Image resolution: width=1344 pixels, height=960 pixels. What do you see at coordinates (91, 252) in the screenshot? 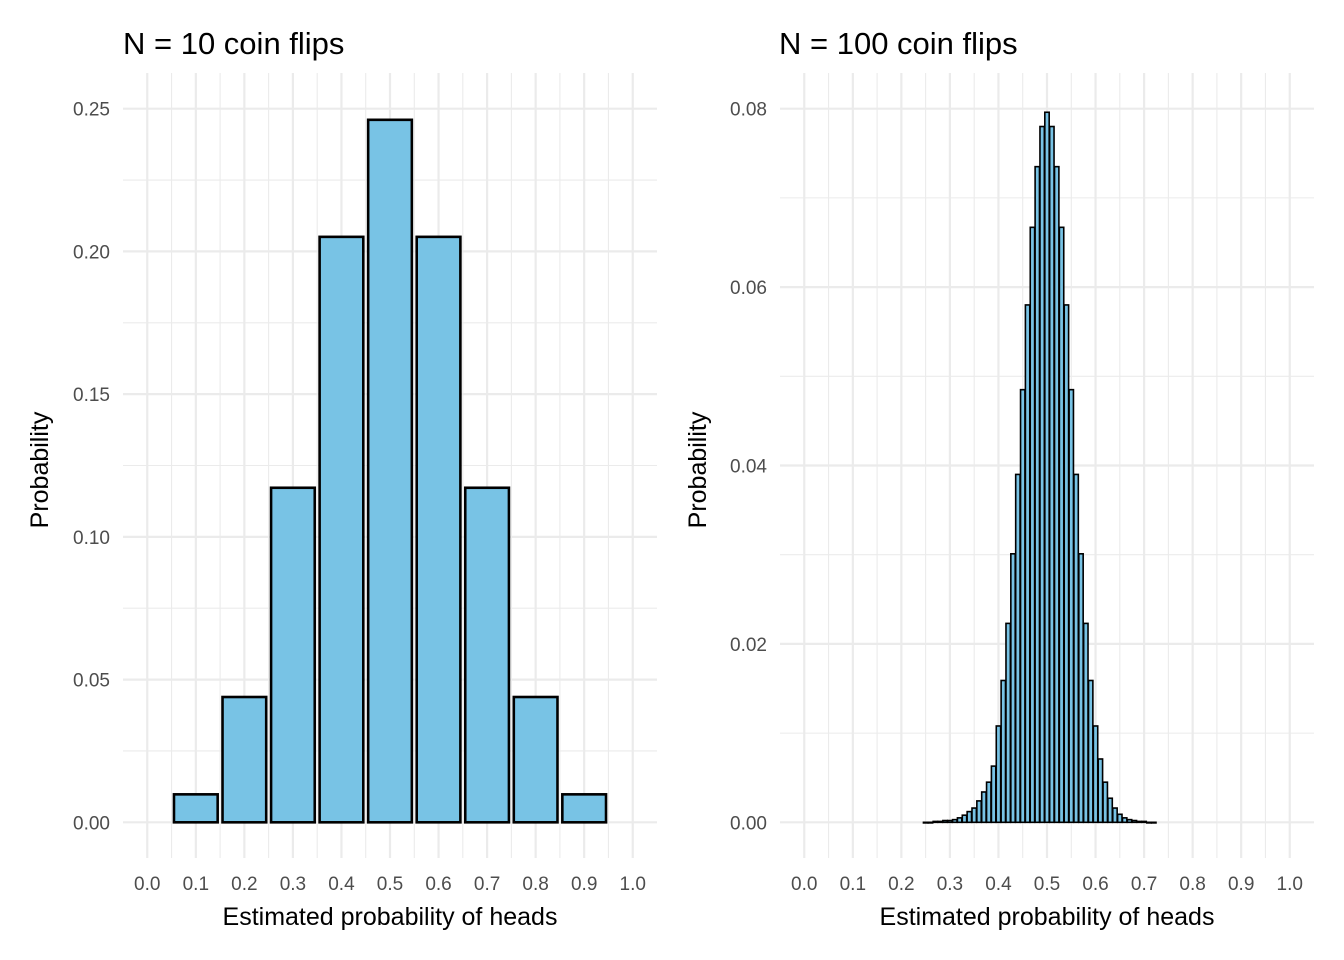
I see `y-tick-label: 0.20` at bounding box center [91, 252].